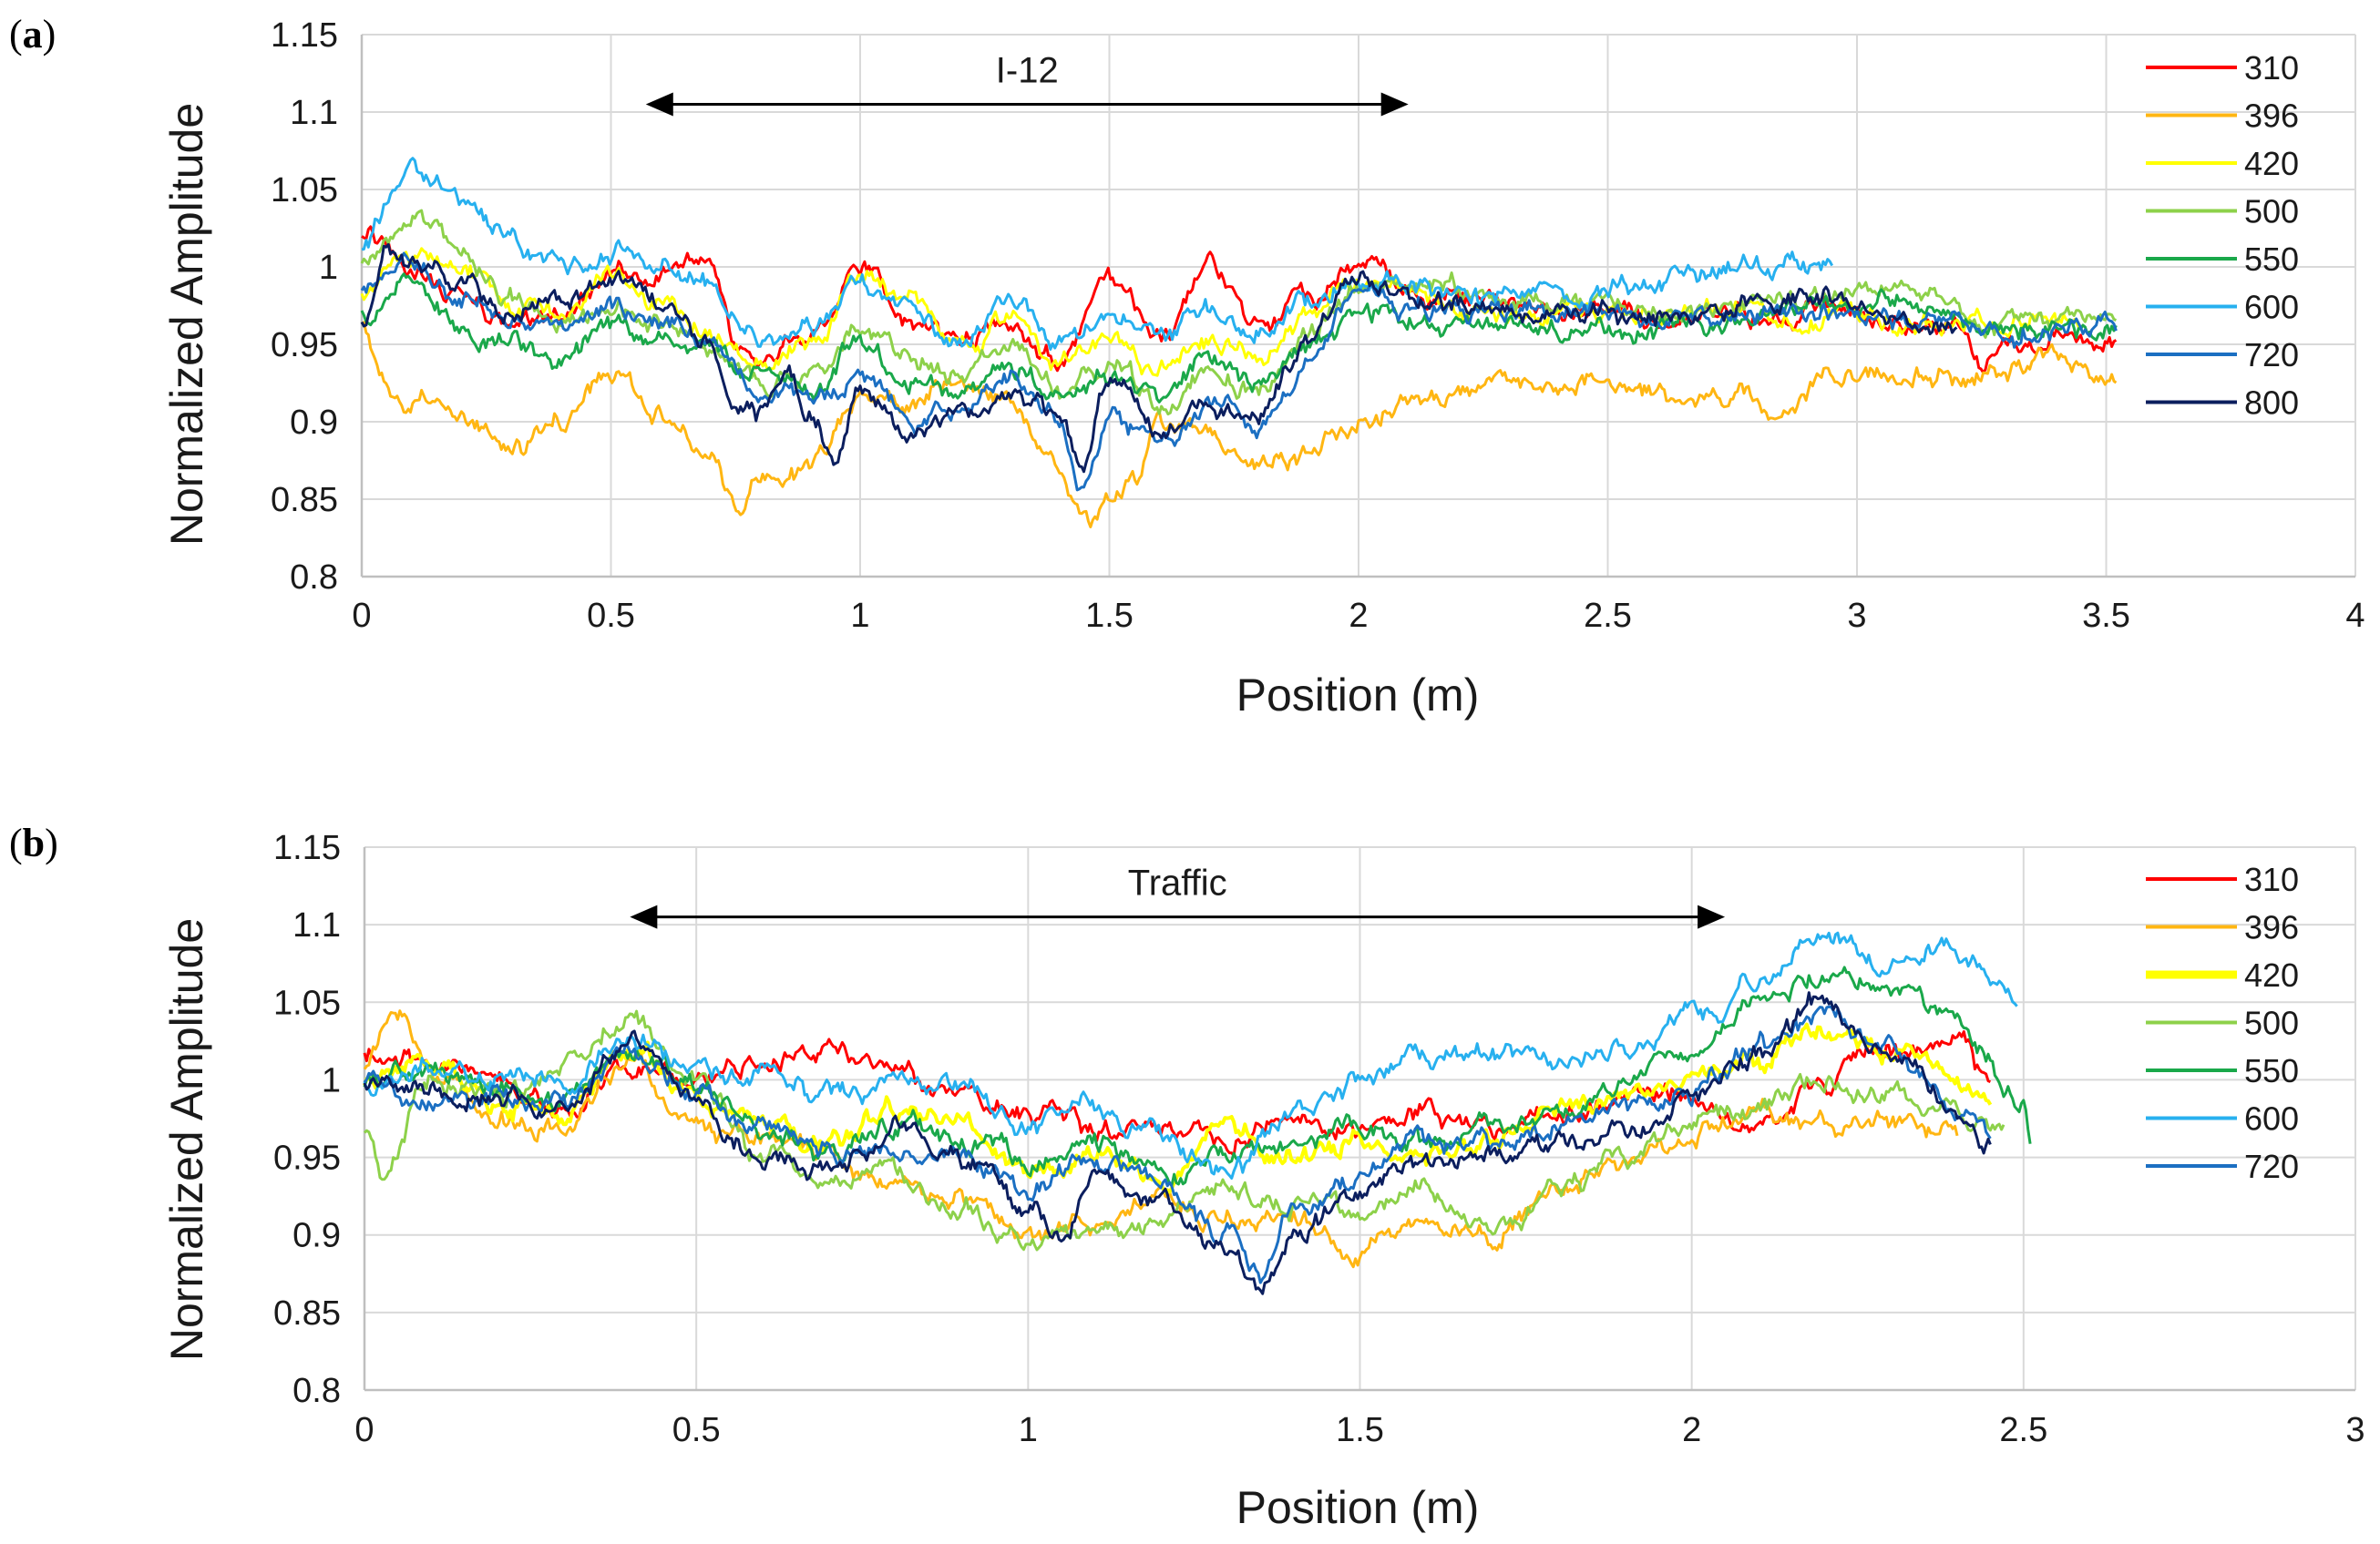 This screenshot has width=2380, height=1544. What do you see at coordinates (2223, 1023) in the screenshot?
I see `legend-b: 310 396 420 500 550 600 720` at bounding box center [2223, 1023].